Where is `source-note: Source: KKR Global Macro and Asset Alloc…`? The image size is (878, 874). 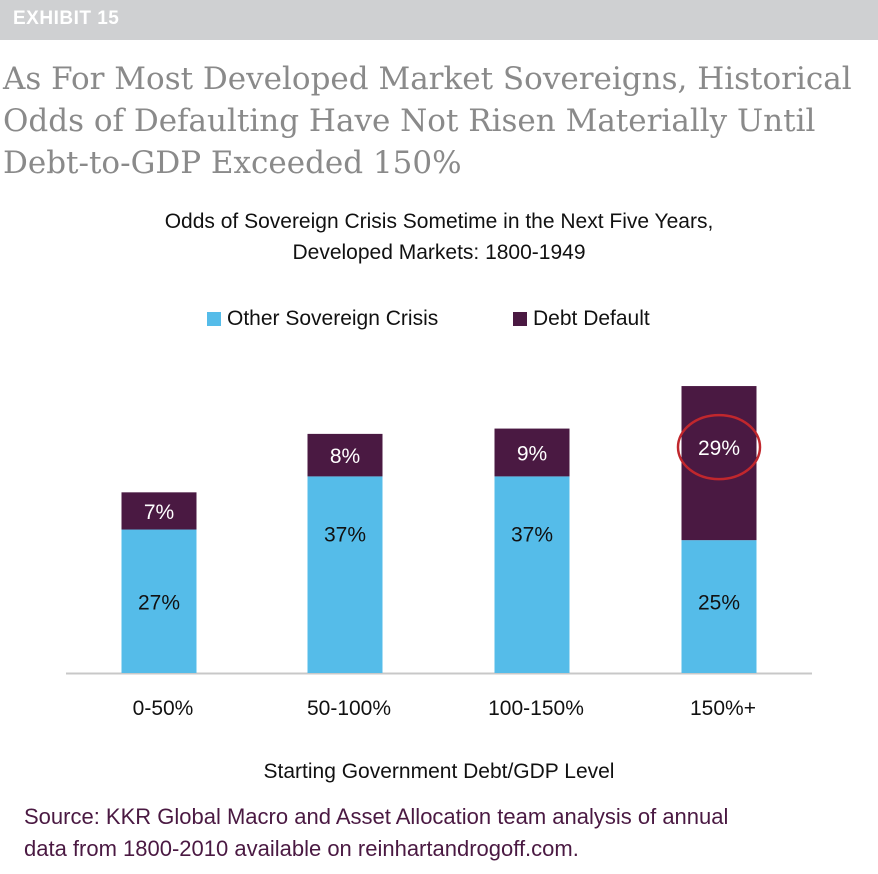
source-note: Source: KKR Global Macro and Asset Alloc… is located at coordinates (444, 833).